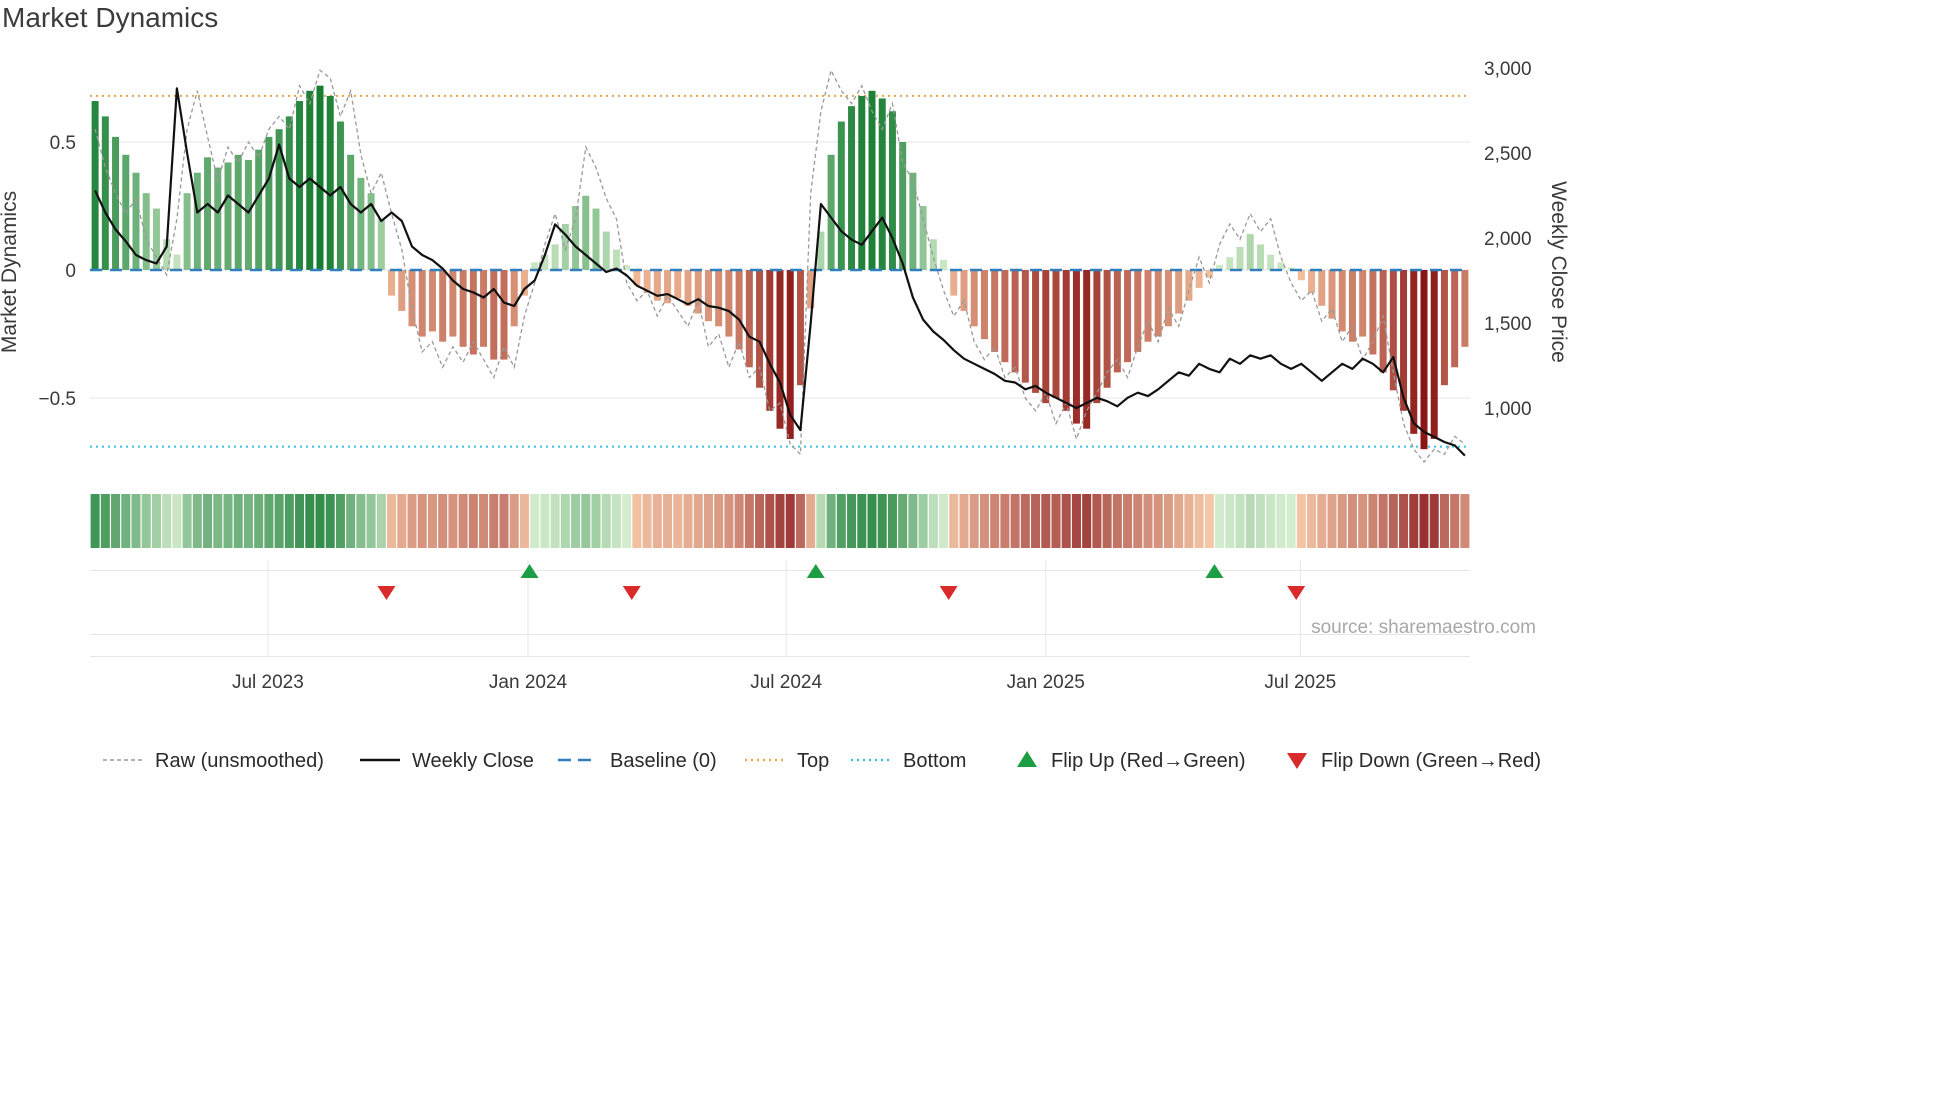  I want to click on y-right-tick: 1,000, so click(1508, 409).